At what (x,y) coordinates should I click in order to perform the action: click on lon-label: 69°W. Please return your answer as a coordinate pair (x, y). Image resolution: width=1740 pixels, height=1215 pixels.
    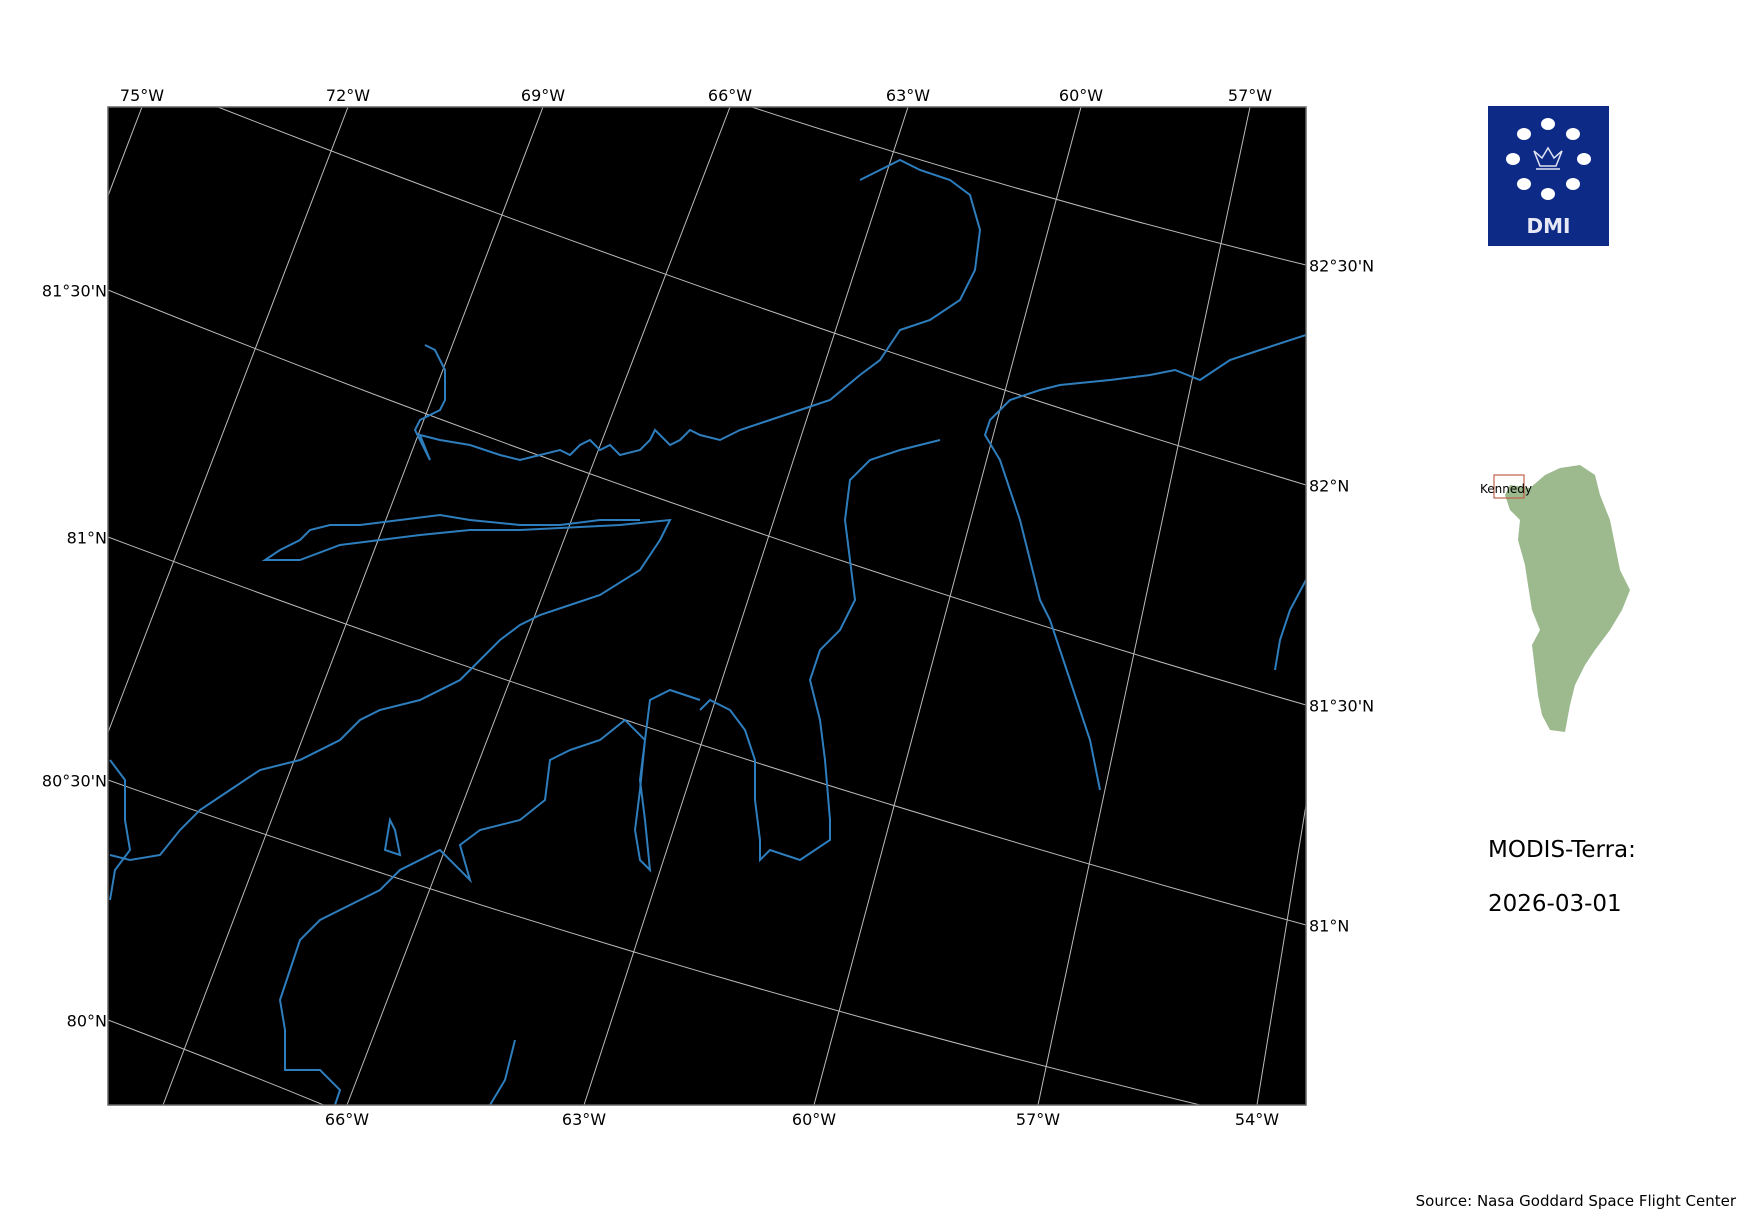
    Looking at the image, I should click on (543, 95).